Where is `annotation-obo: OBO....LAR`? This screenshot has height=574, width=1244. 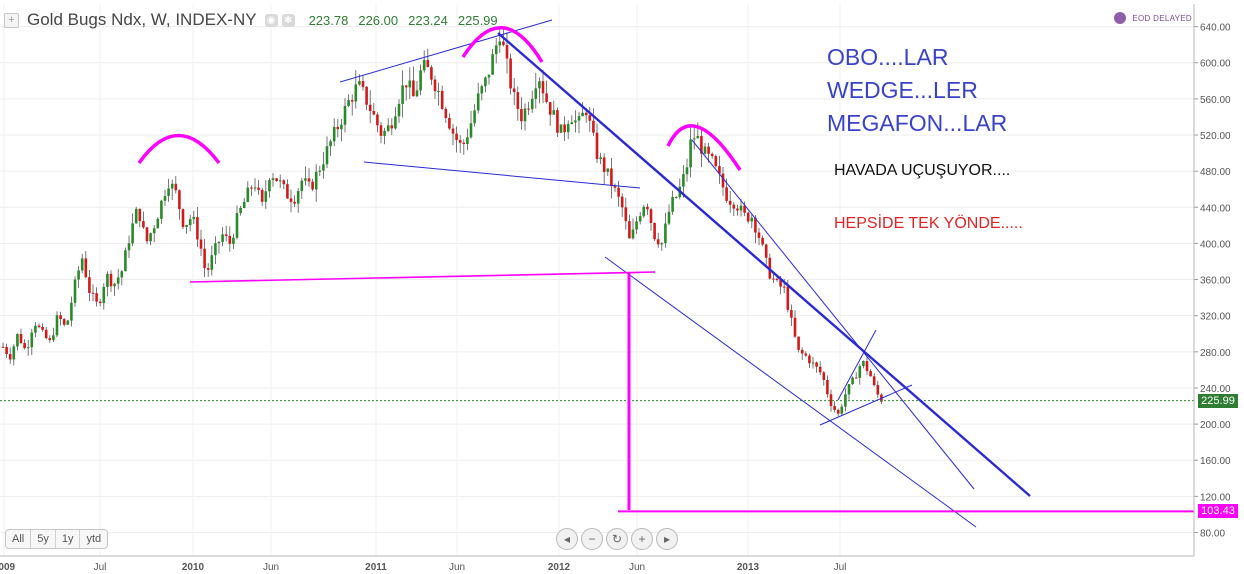 annotation-obo: OBO....LAR is located at coordinates (888, 57).